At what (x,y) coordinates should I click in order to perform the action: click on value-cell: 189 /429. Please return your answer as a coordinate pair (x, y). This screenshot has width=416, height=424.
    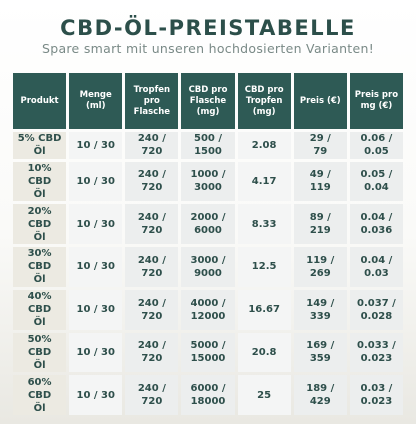
    Looking at the image, I should click on (320, 395).